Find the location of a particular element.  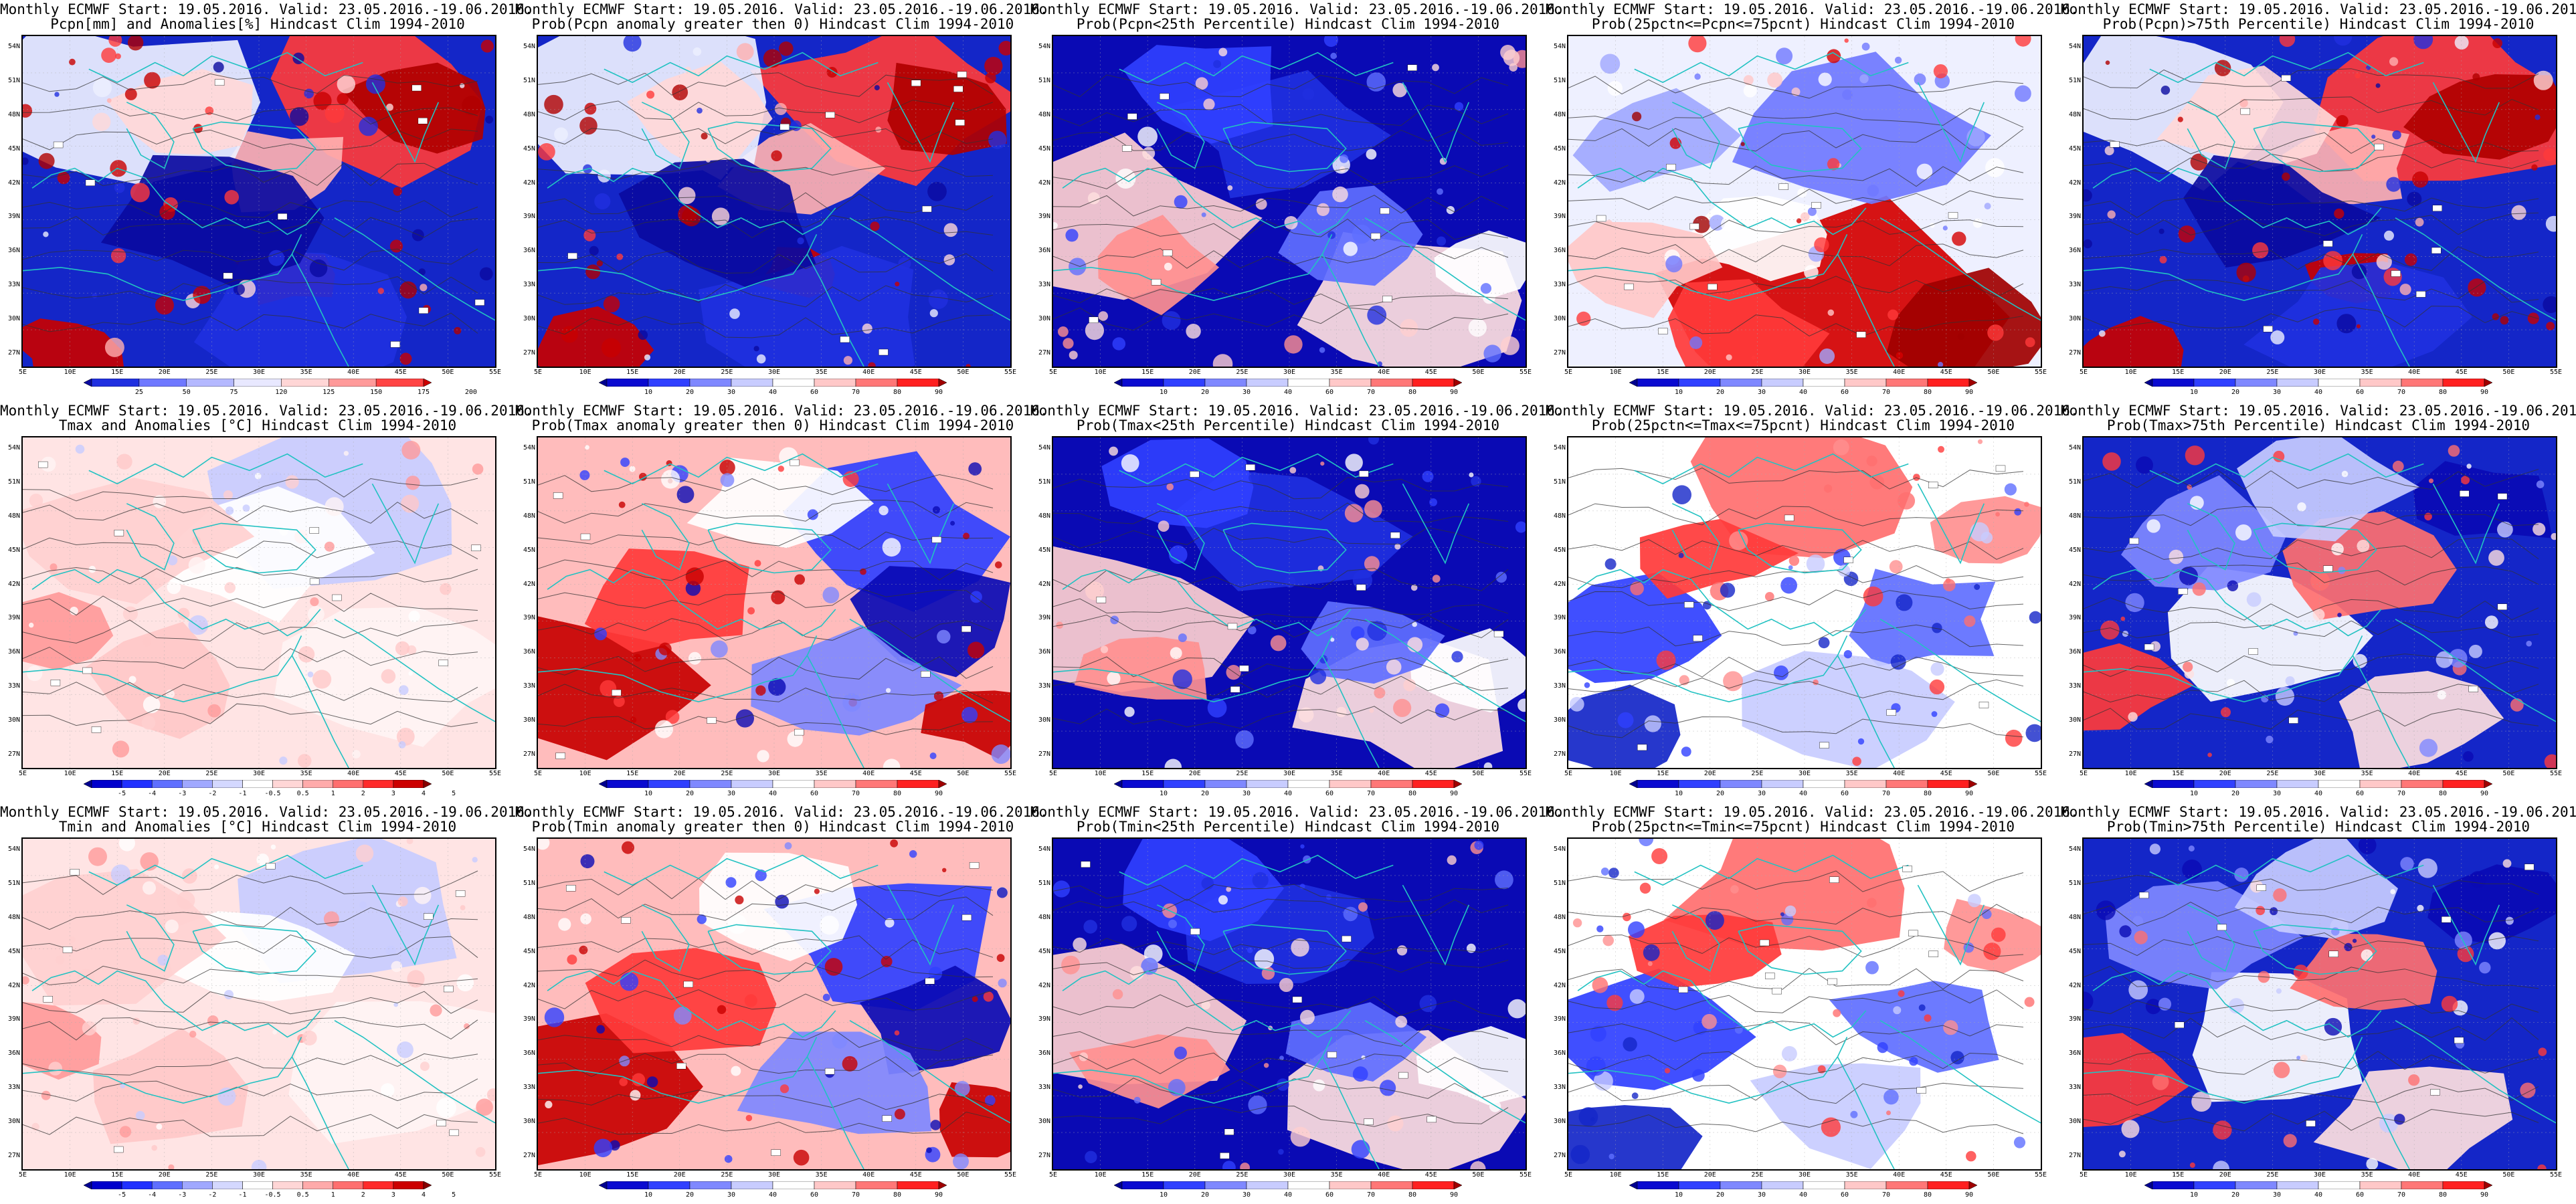

legend-tick-label: 60 is located at coordinates (814, 392).